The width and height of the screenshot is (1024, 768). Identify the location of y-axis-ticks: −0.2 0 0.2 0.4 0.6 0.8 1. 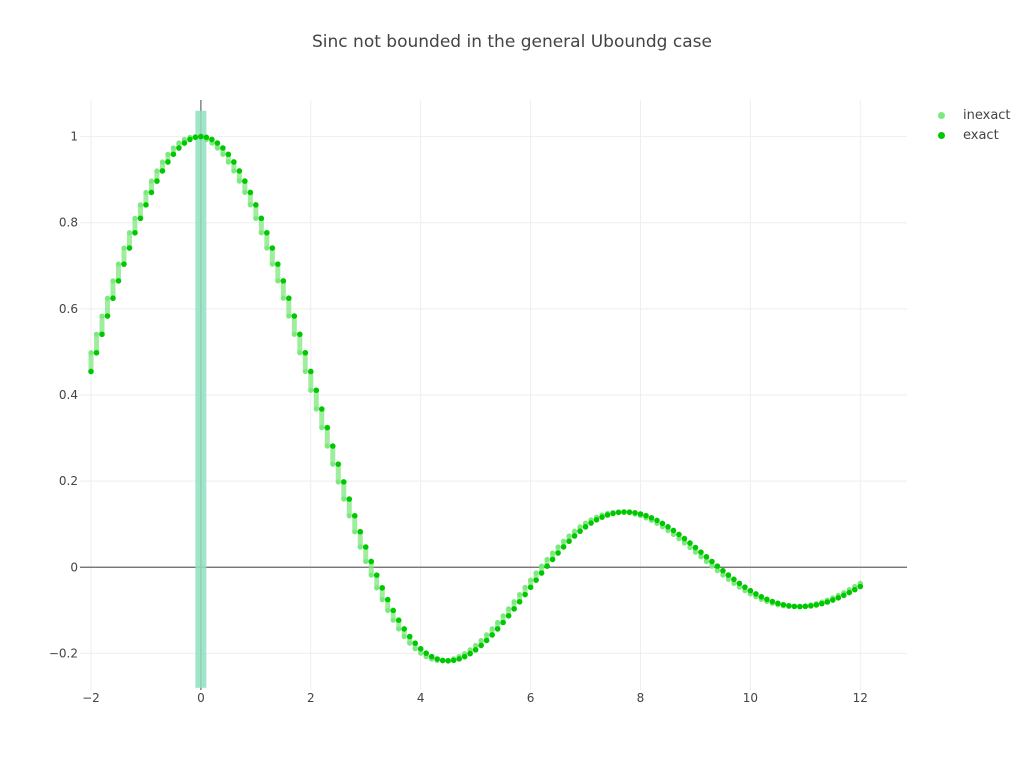
(63, 395).